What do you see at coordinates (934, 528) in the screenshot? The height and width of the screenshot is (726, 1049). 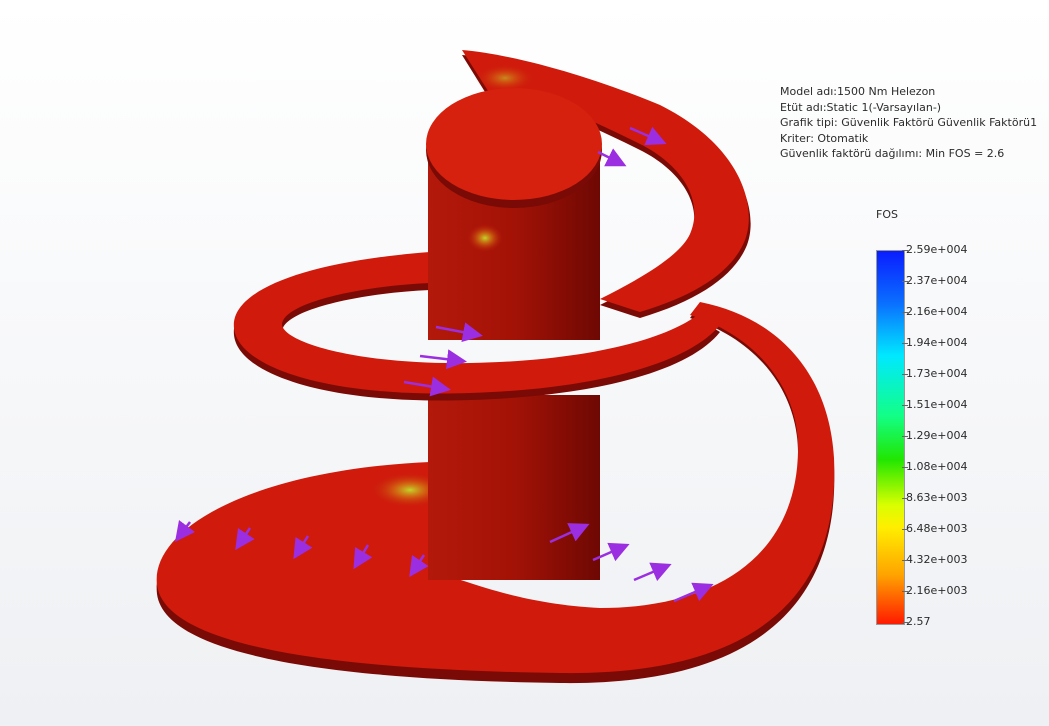 I see `legend-tick: 6.48e+003` at bounding box center [934, 528].